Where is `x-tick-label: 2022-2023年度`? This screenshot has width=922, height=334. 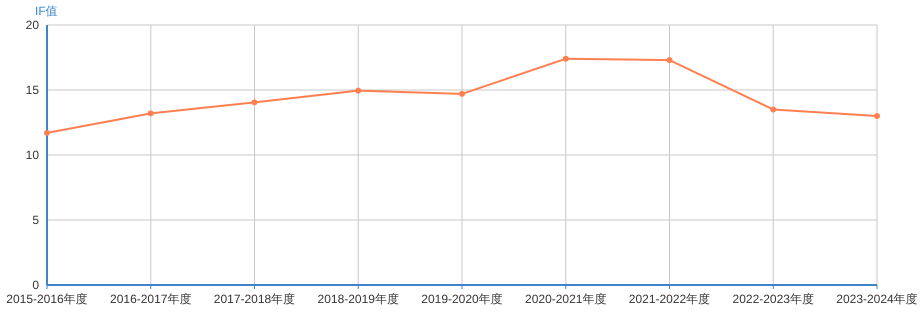 x-tick-label: 2022-2023年度 is located at coordinates (773, 299).